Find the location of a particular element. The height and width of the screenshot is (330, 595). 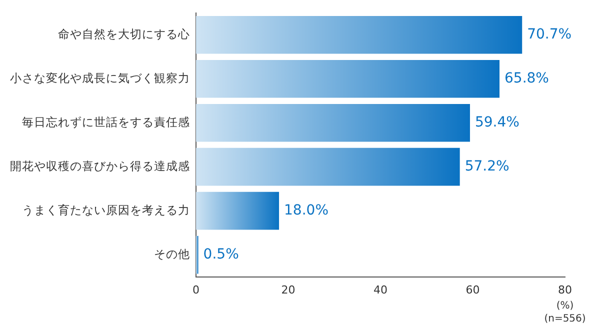

data-label: 0.5% is located at coordinates (221, 254).